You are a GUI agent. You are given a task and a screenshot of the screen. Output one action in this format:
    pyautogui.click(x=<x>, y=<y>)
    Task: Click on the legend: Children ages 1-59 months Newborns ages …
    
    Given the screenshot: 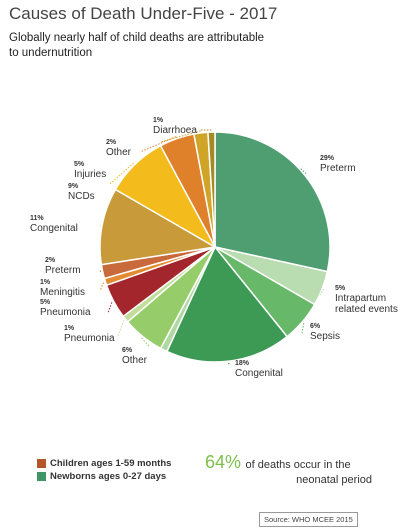 What is the action you would take?
    pyautogui.click(x=104, y=470)
    